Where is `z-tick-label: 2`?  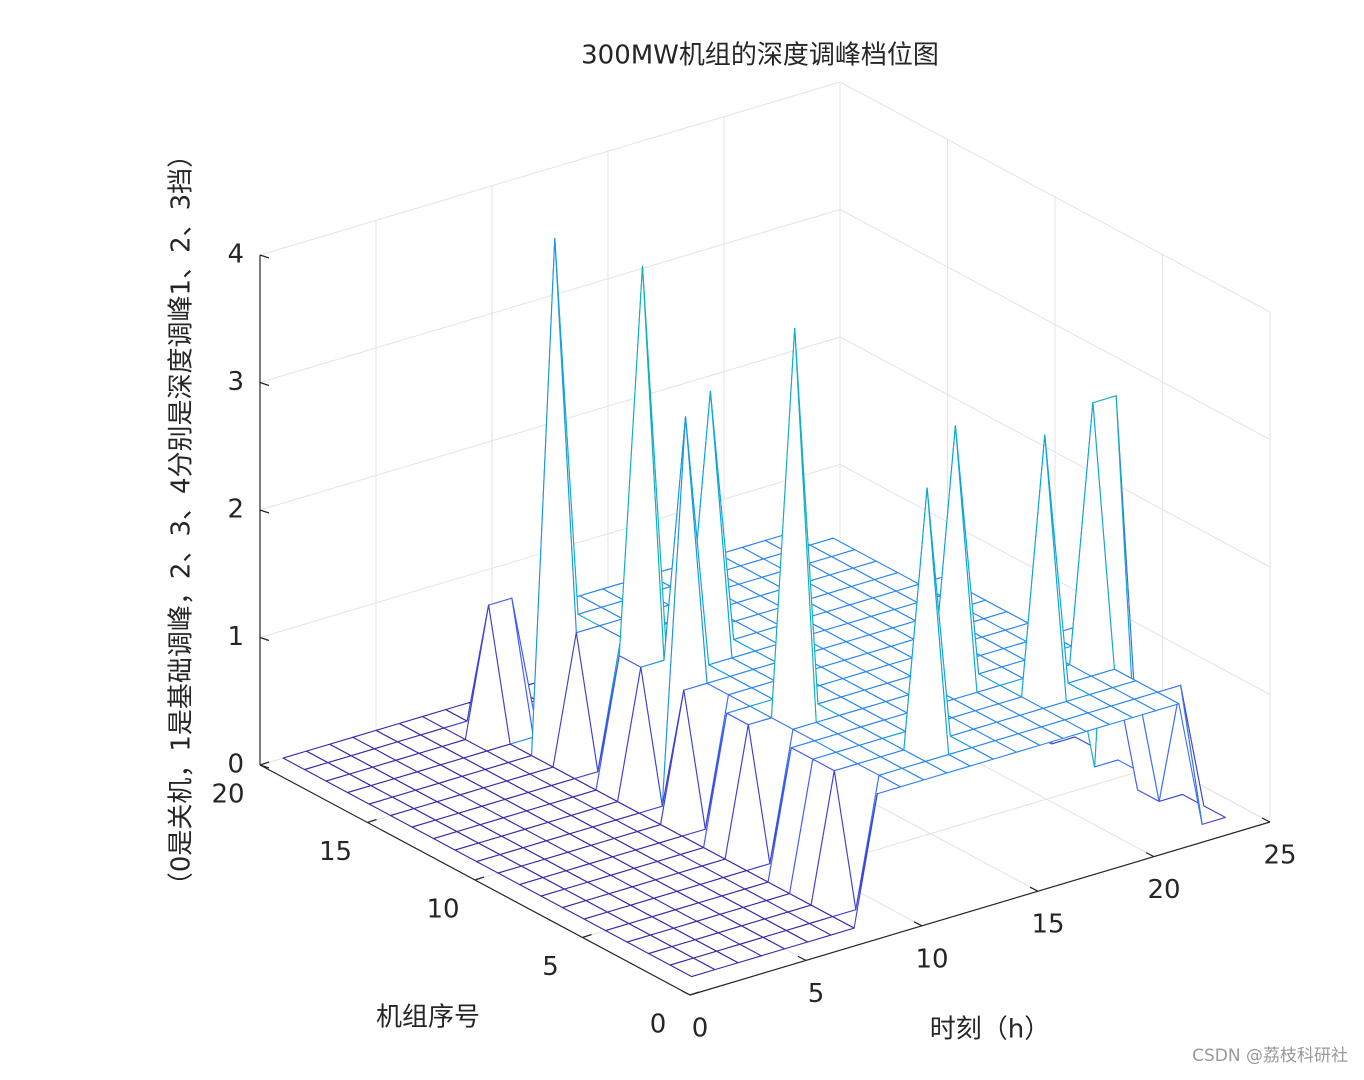 z-tick-label: 2 is located at coordinates (235, 510).